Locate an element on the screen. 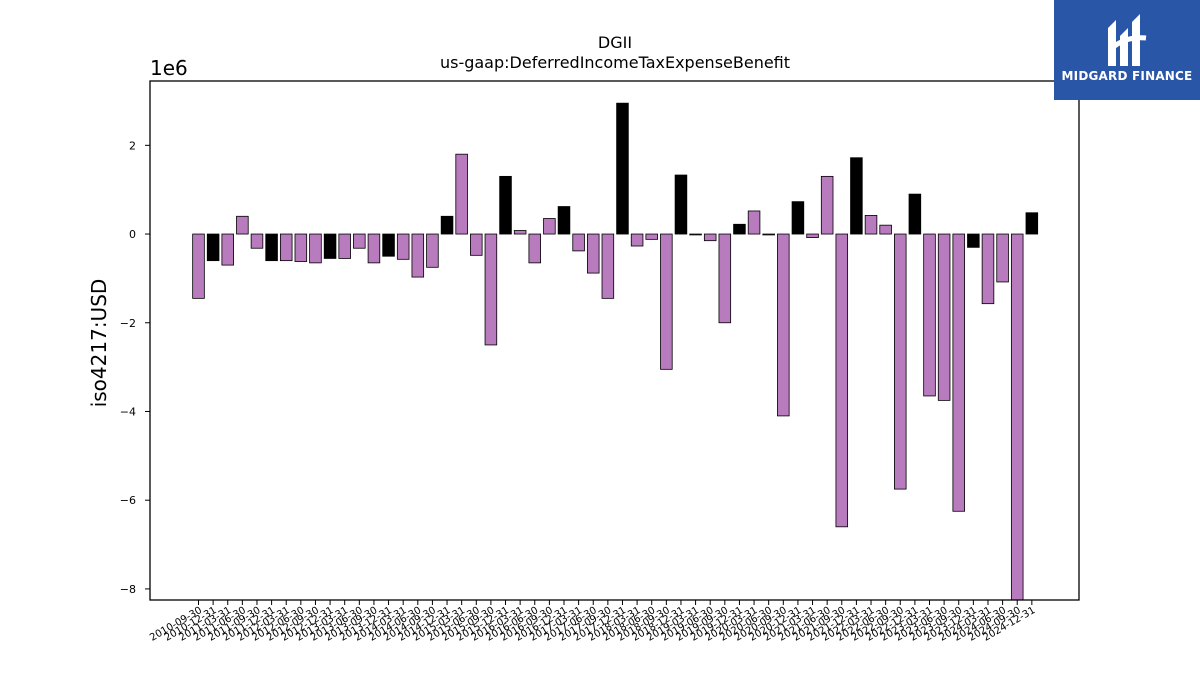  logo-text: MIDGARD FINANCE is located at coordinates (1127, 76).